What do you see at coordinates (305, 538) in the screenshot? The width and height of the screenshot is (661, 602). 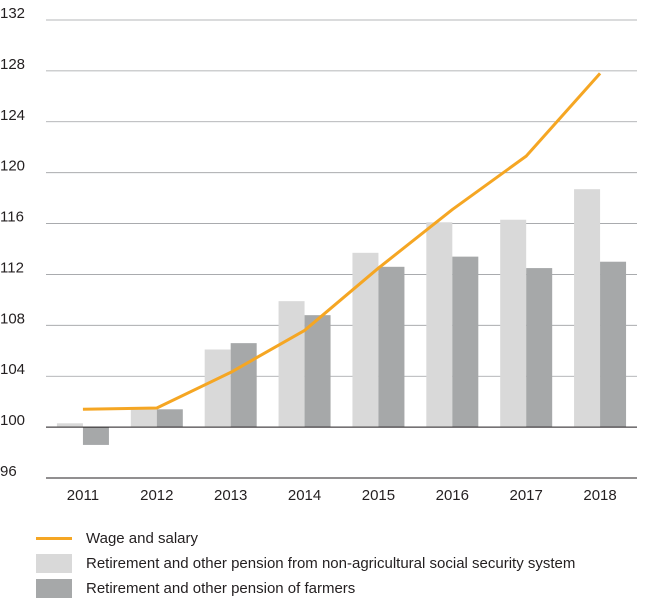 I see `legend-item-wage: Wage and salary` at bounding box center [305, 538].